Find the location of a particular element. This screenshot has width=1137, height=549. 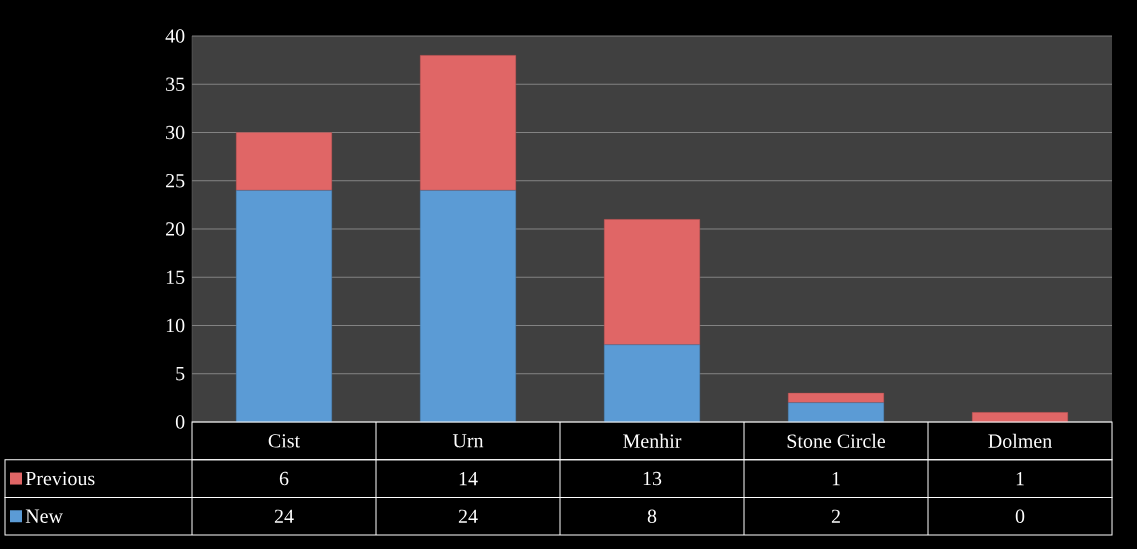

x-tick-label: Stone Circle is located at coordinates (836, 440).